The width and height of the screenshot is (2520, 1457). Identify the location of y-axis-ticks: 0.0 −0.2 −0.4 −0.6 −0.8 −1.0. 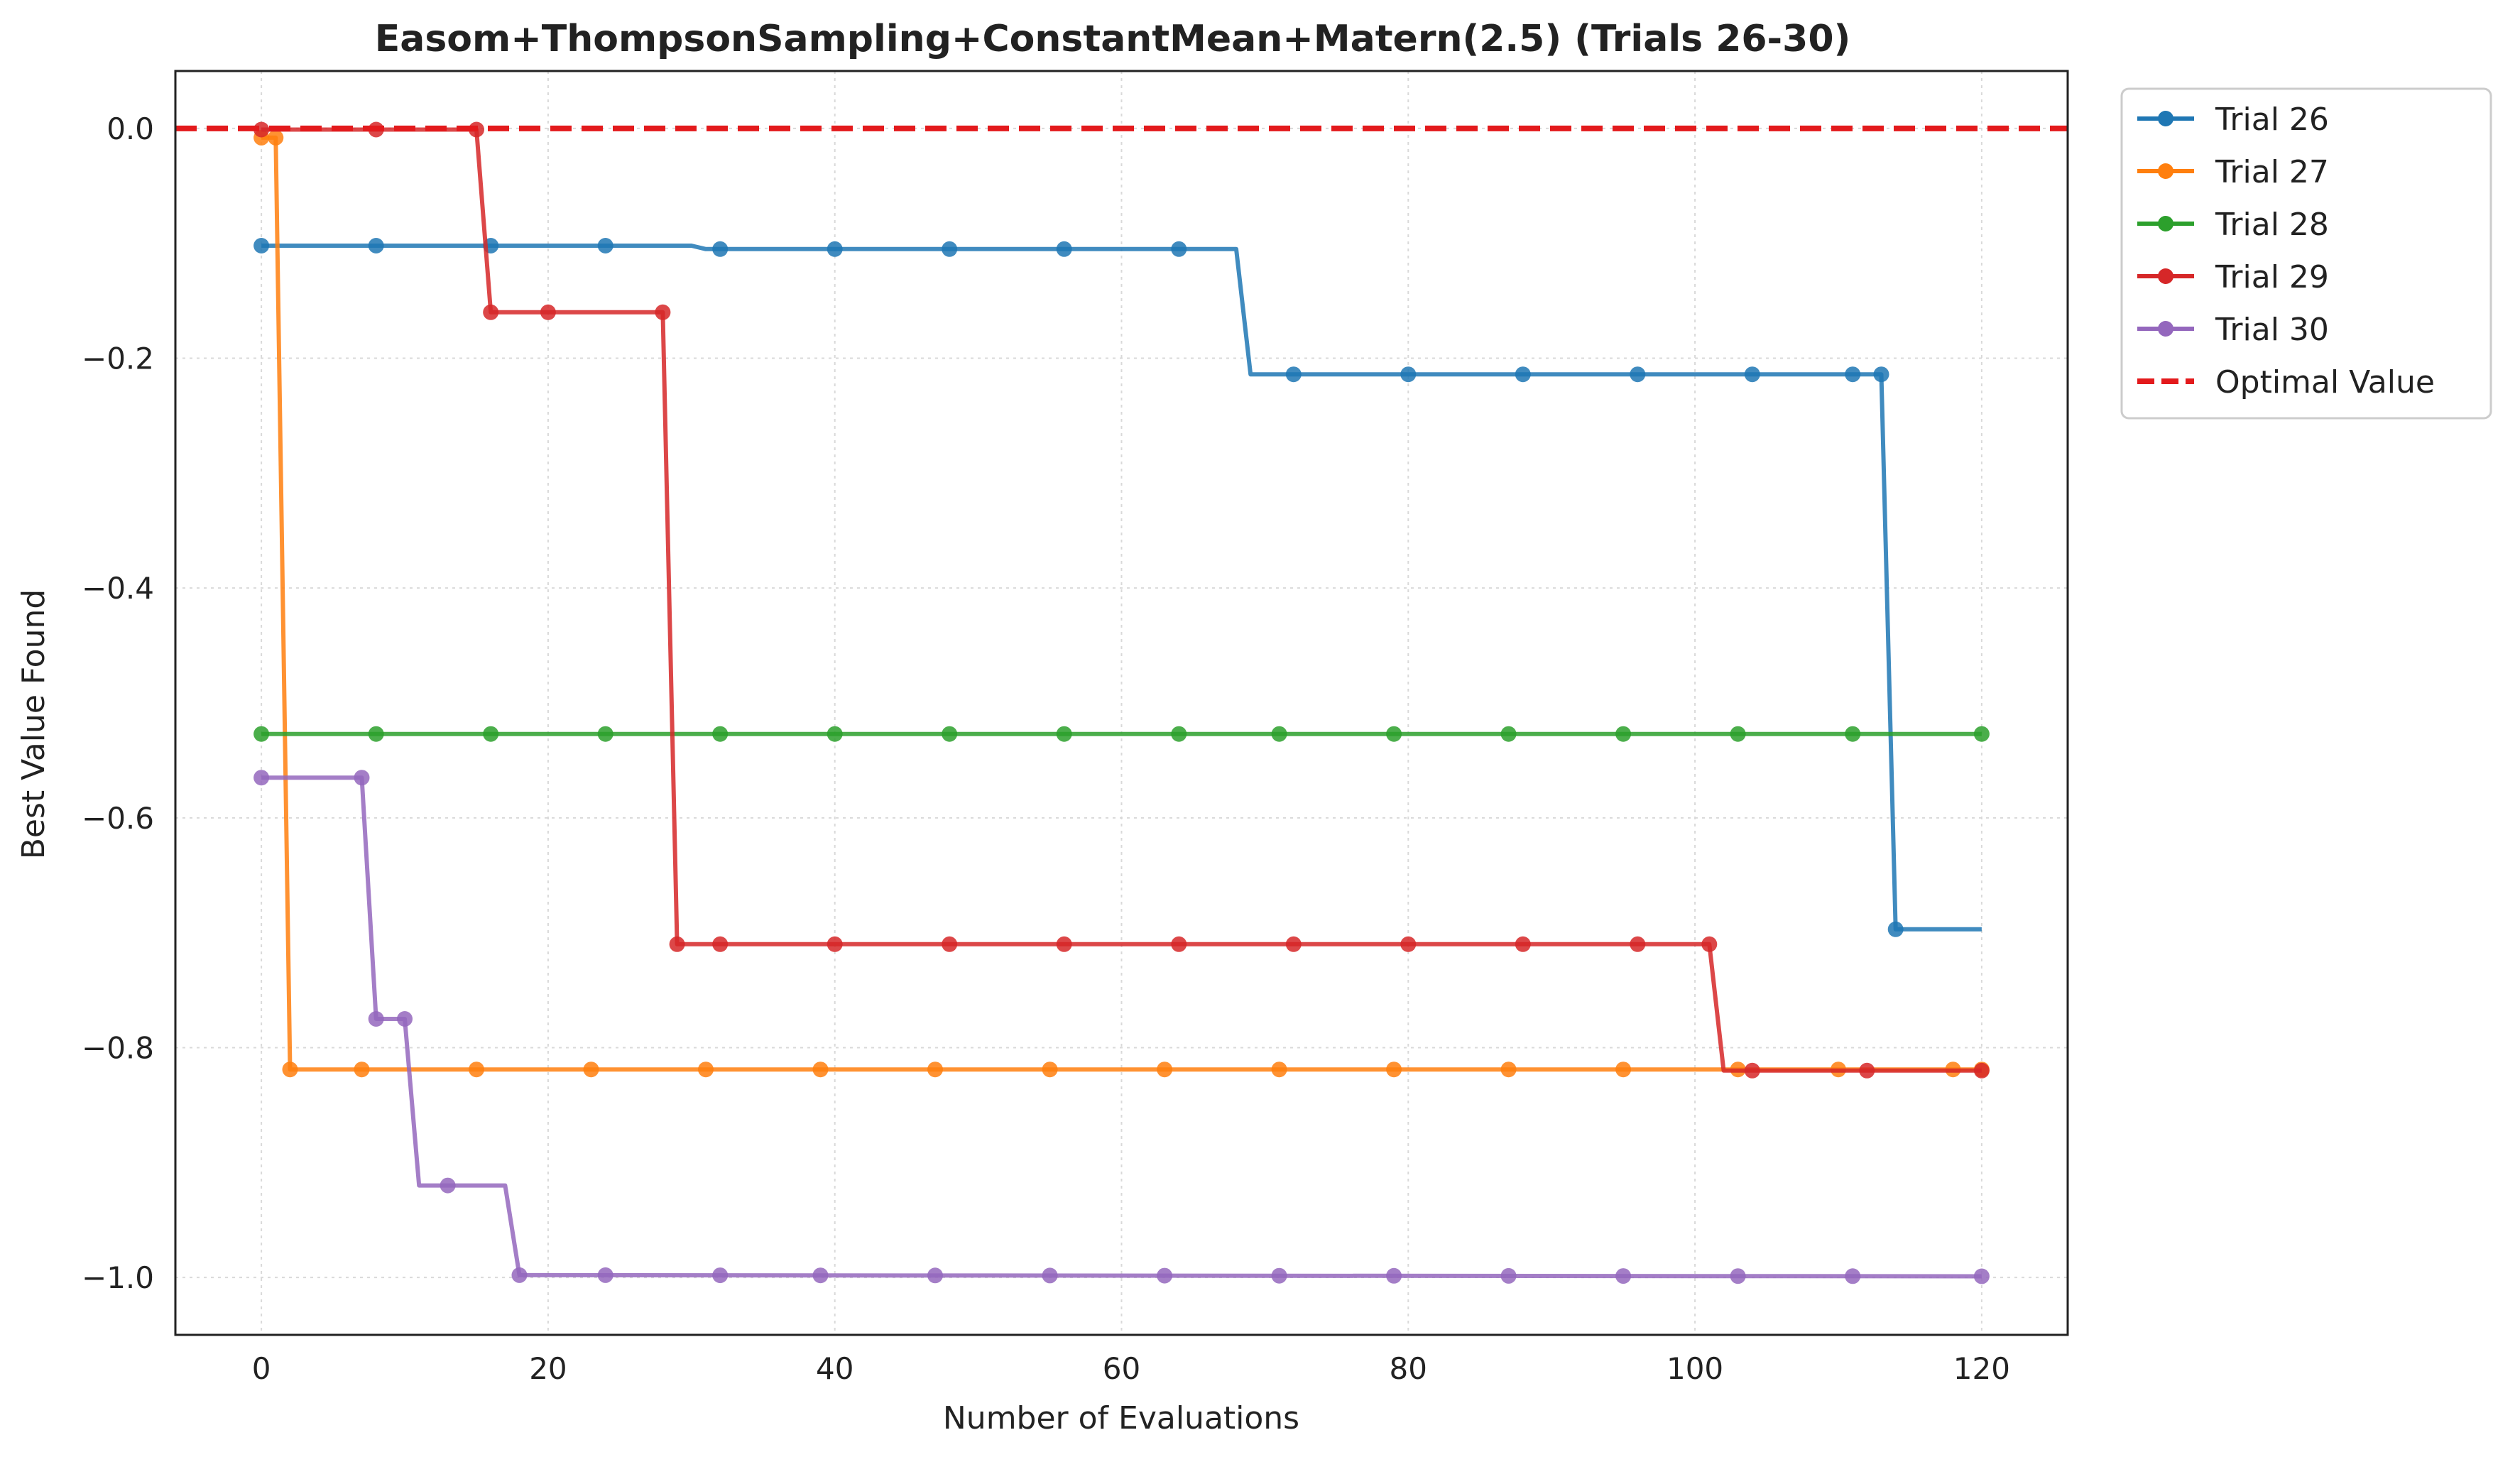
(118, 703).